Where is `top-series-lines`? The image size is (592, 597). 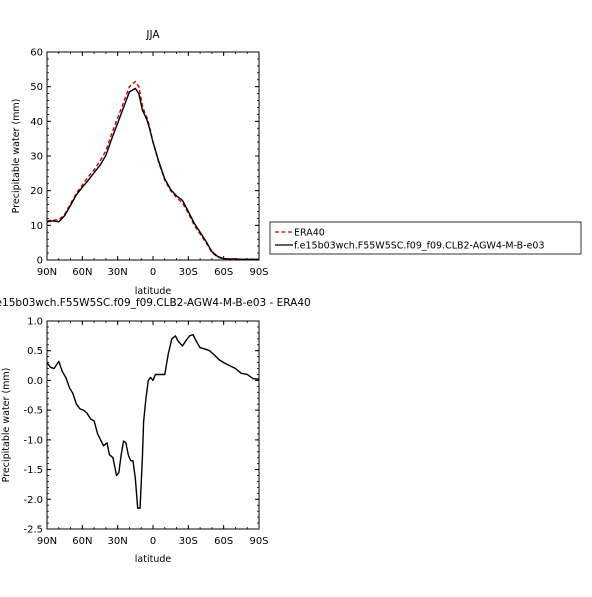 top-series-lines is located at coordinates (152, 170).